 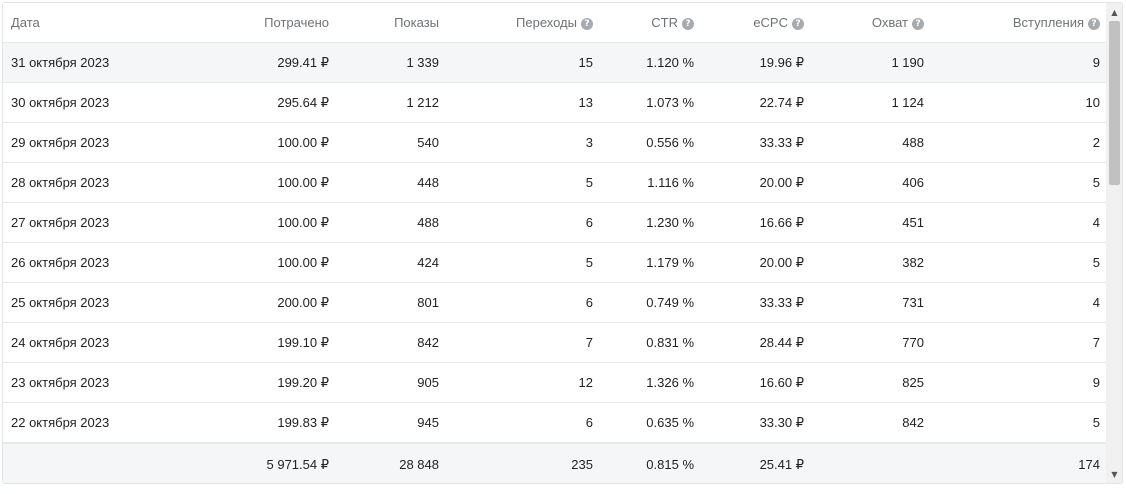 I want to click on cell-ctr: 1.116 %, so click(x=670, y=182).